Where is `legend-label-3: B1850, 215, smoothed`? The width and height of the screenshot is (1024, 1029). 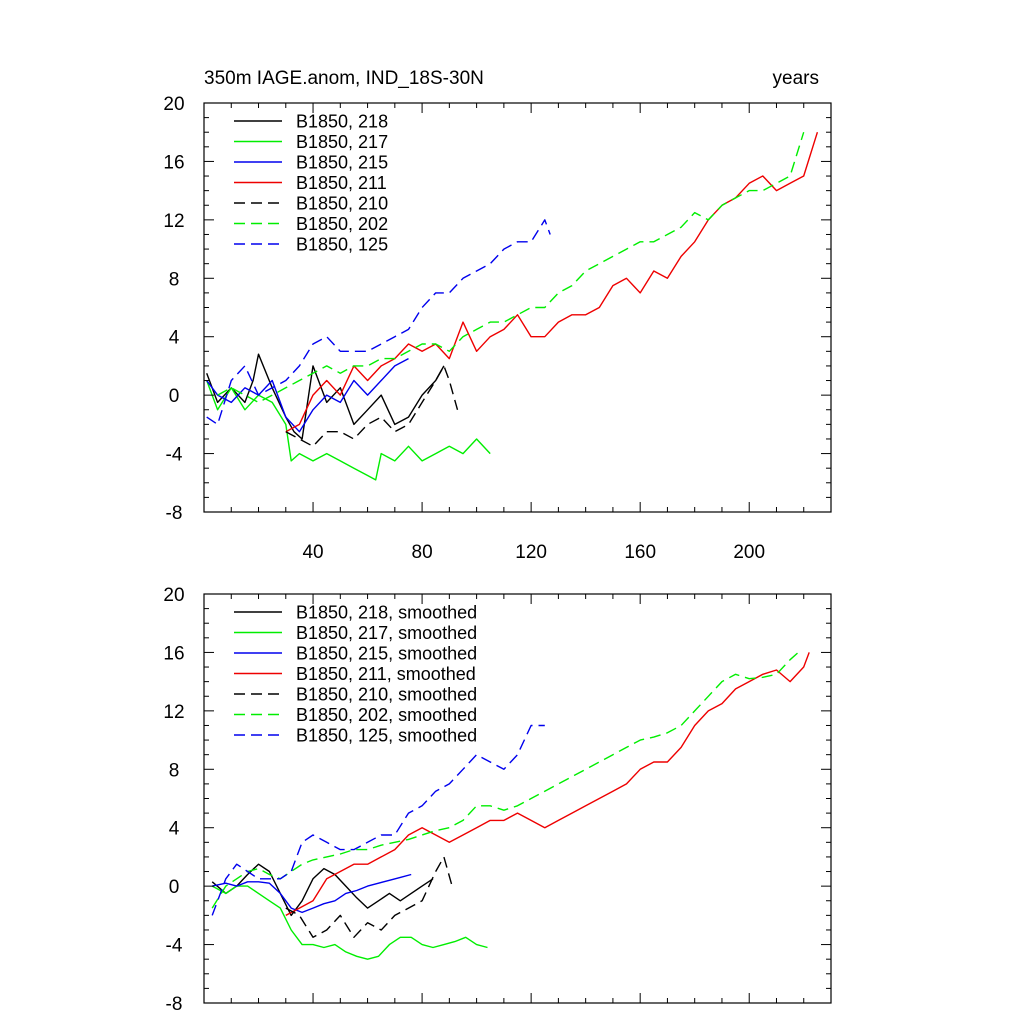 legend-label-3: B1850, 215, smoothed is located at coordinates (386, 654).